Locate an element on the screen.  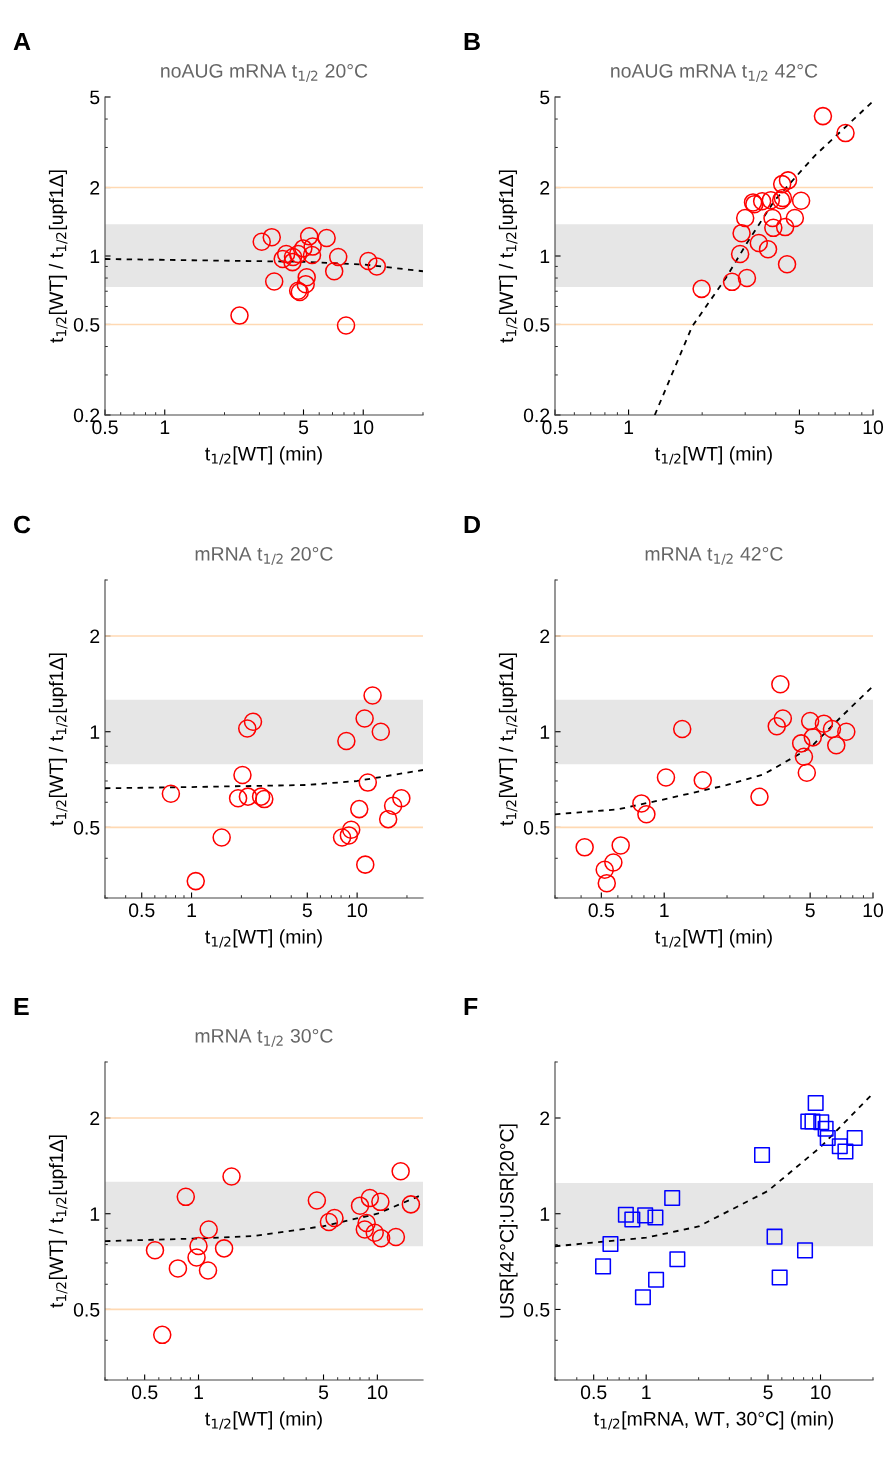
text: C is located at coordinates (22, 524).